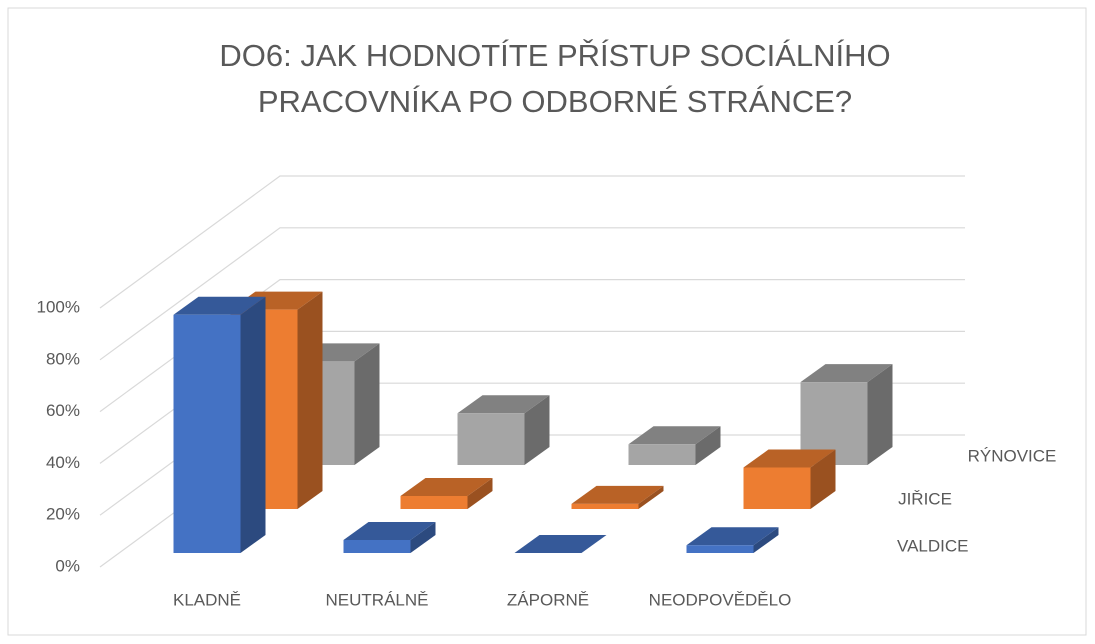 The width and height of the screenshot is (1095, 644). What do you see at coordinates (1012, 455) in the screenshot?
I see `legend-label: RÝNOVICE` at bounding box center [1012, 455].